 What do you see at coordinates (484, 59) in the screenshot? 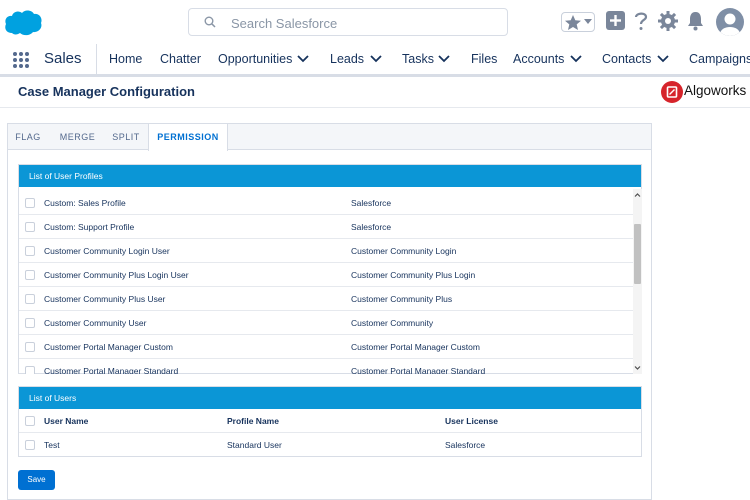
I see `nav-files: Files` at bounding box center [484, 59].